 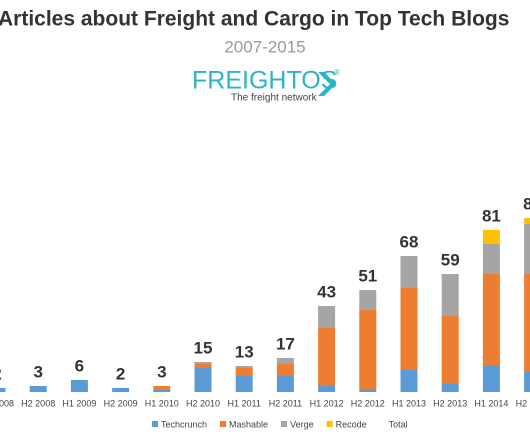 What do you see at coordinates (38, 403) in the screenshot?
I see `x-tick-label: H2 2008` at bounding box center [38, 403].